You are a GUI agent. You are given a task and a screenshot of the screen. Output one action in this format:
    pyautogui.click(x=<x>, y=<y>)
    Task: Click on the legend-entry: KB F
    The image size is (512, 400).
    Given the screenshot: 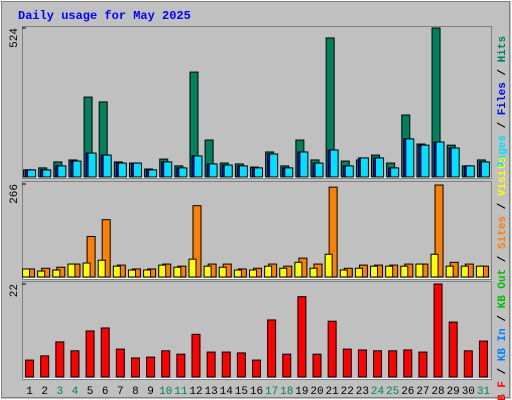 What is the action you would take?
    pyautogui.click(x=503, y=390)
    